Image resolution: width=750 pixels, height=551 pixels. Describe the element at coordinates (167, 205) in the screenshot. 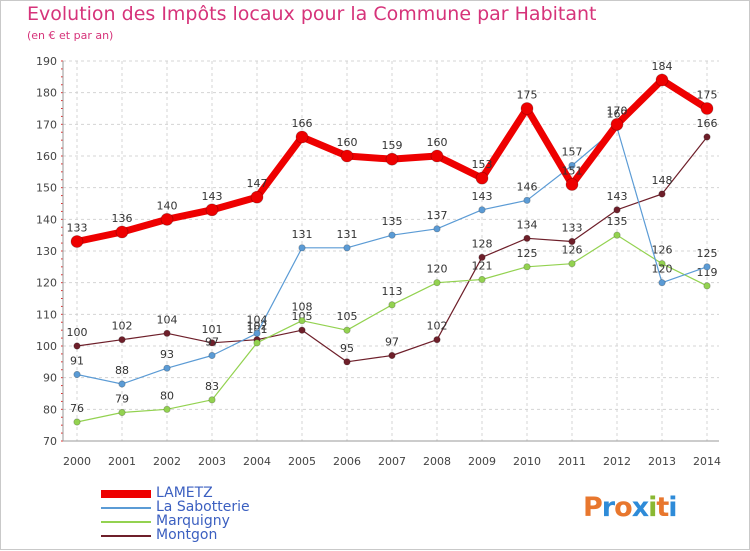

I see `data-label-lametz: 140` at that location.